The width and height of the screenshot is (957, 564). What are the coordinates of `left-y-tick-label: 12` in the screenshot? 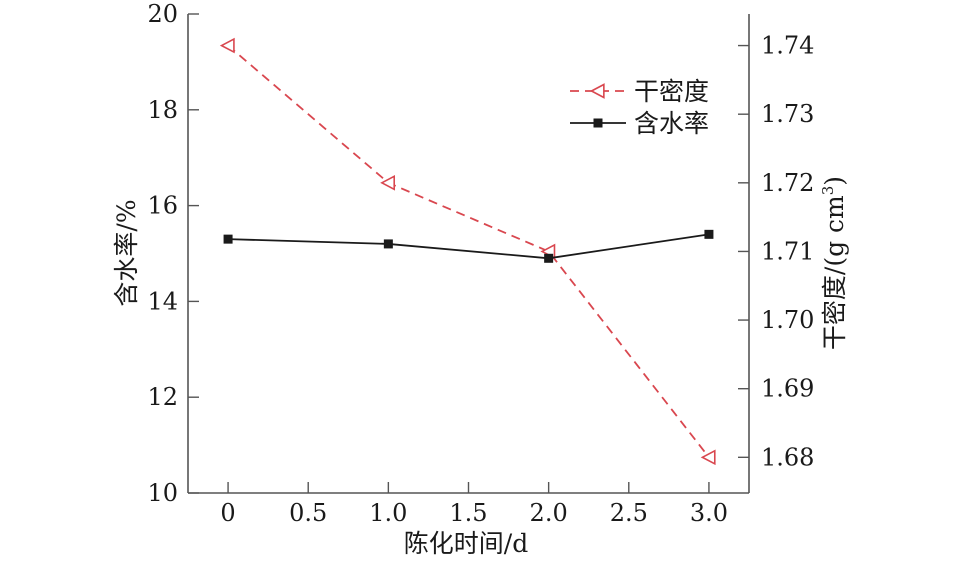 It's located at (162, 397).